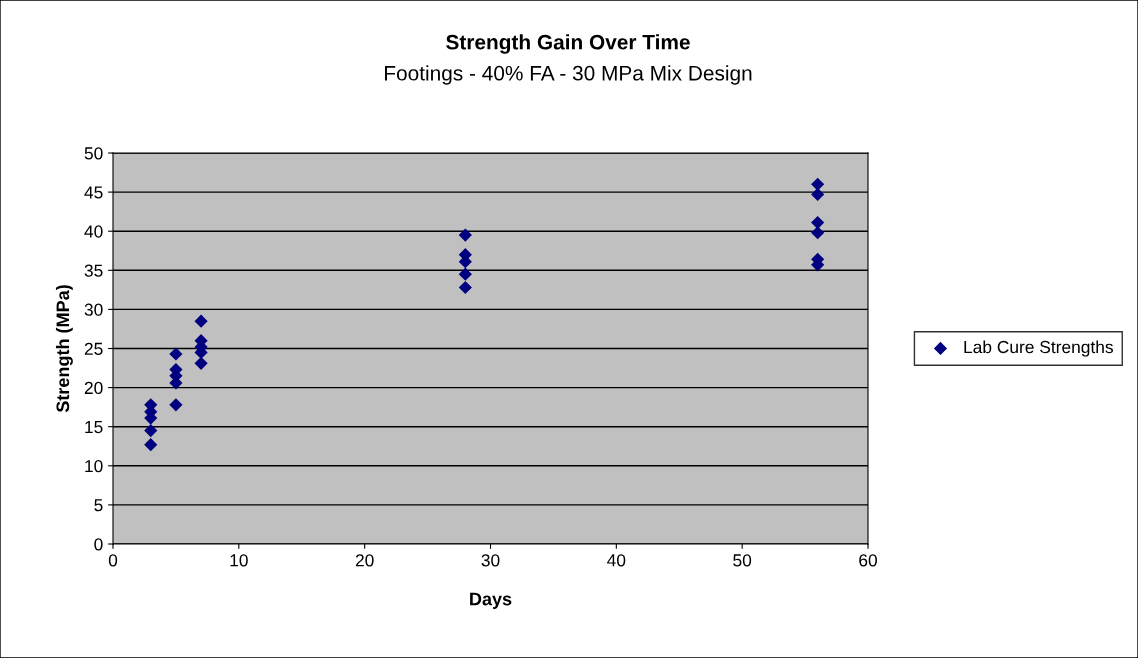 Image resolution: width=1138 pixels, height=658 pixels. Describe the element at coordinates (742, 560) in the screenshot. I see `x-tick-label: 50` at that location.